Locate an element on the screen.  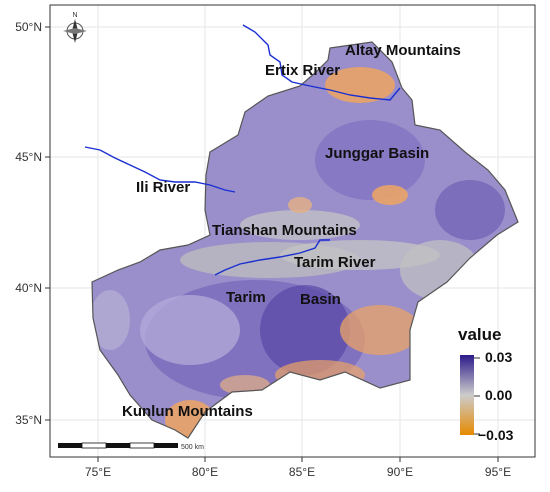
ertix-river-line is located at coordinates (321, 62).